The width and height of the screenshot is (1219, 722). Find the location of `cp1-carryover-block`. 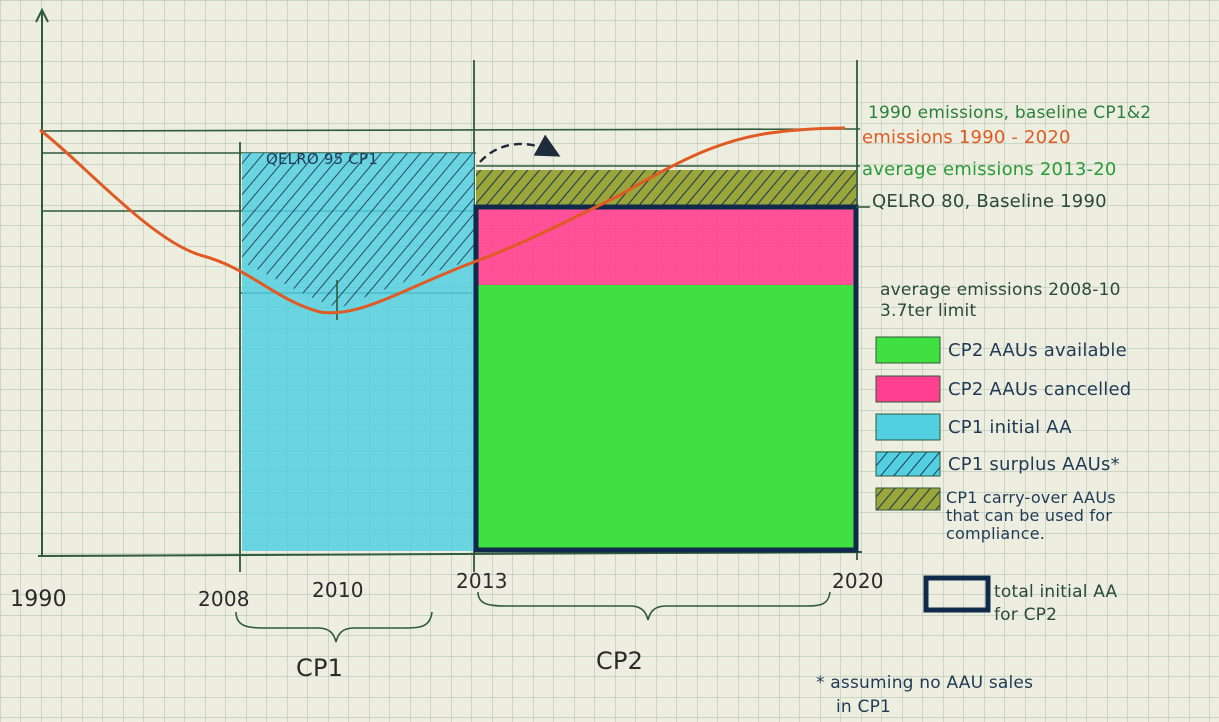

cp1-carryover-block is located at coordinates (666, 189).